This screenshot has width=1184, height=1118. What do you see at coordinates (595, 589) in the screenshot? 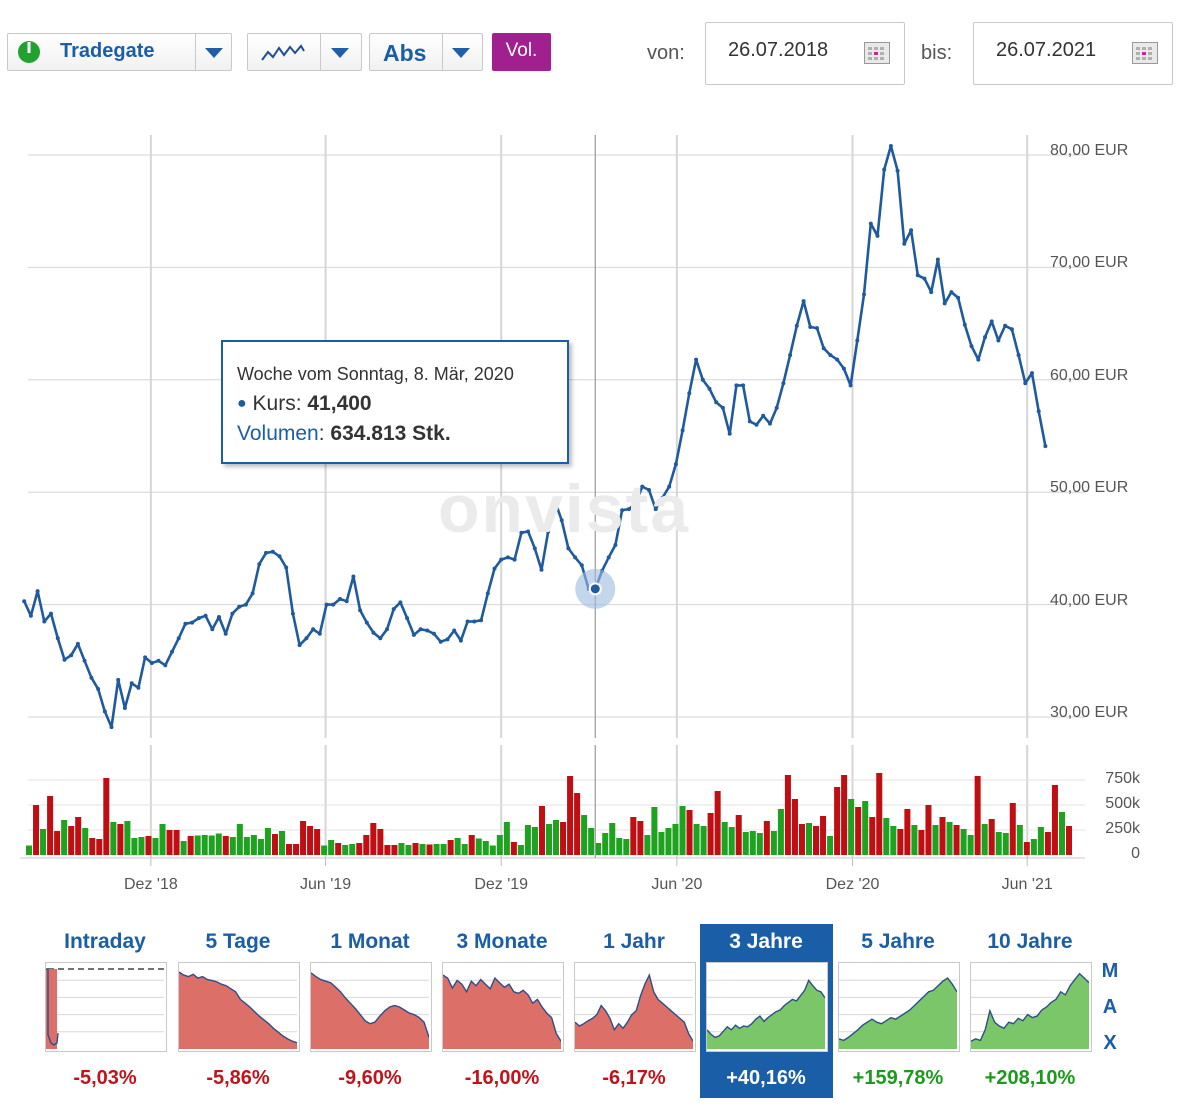
I see `highlight-point` at bounding box center [595, 589].